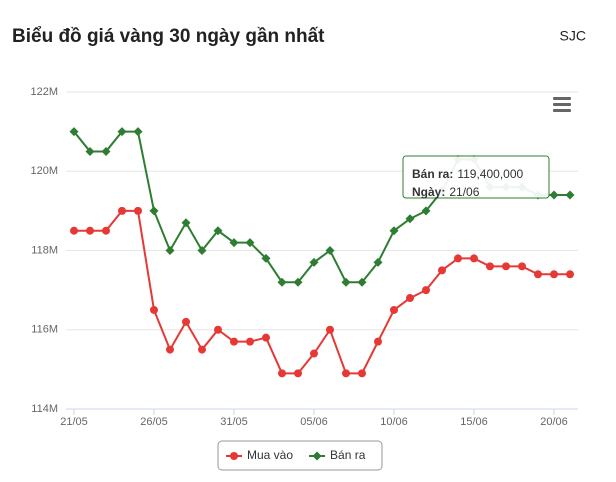  I want to click on legend: Mua vào Bán ra, so click(300, 455).